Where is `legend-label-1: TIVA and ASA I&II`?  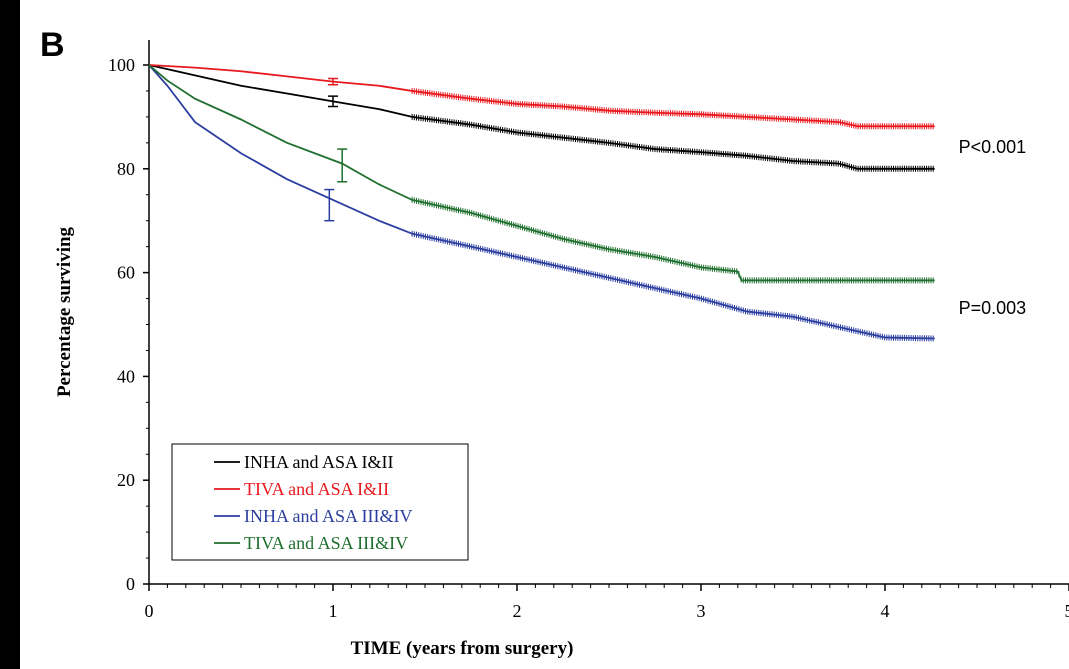
legend-label-1: TIVA and ASA I&II is located at coordinates (316, 489).